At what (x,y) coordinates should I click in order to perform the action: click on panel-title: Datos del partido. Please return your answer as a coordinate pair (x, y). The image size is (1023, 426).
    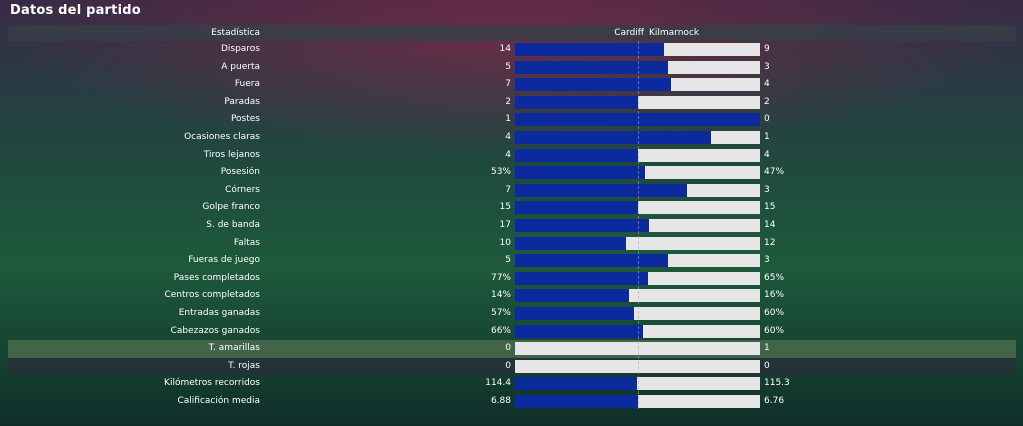
    Looking at the image, I should click on (75, 10).